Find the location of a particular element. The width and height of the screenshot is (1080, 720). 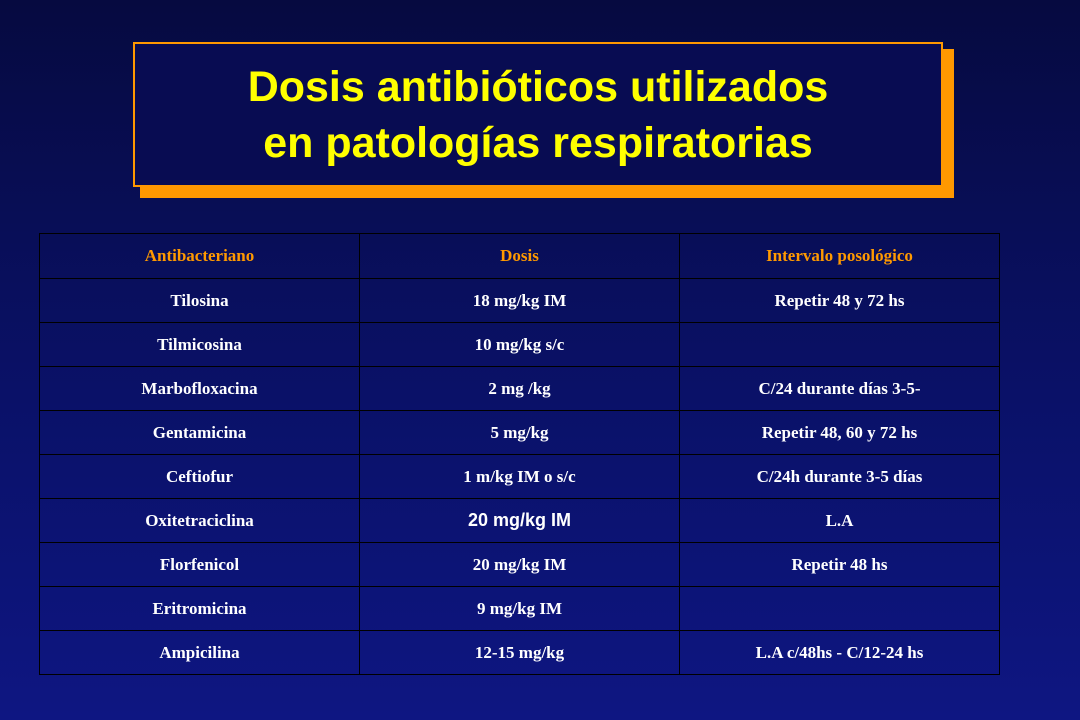

table-row: Florfenicol 20 mg/kg IM Repetir 48 hs is located at coordinates (519, 564).